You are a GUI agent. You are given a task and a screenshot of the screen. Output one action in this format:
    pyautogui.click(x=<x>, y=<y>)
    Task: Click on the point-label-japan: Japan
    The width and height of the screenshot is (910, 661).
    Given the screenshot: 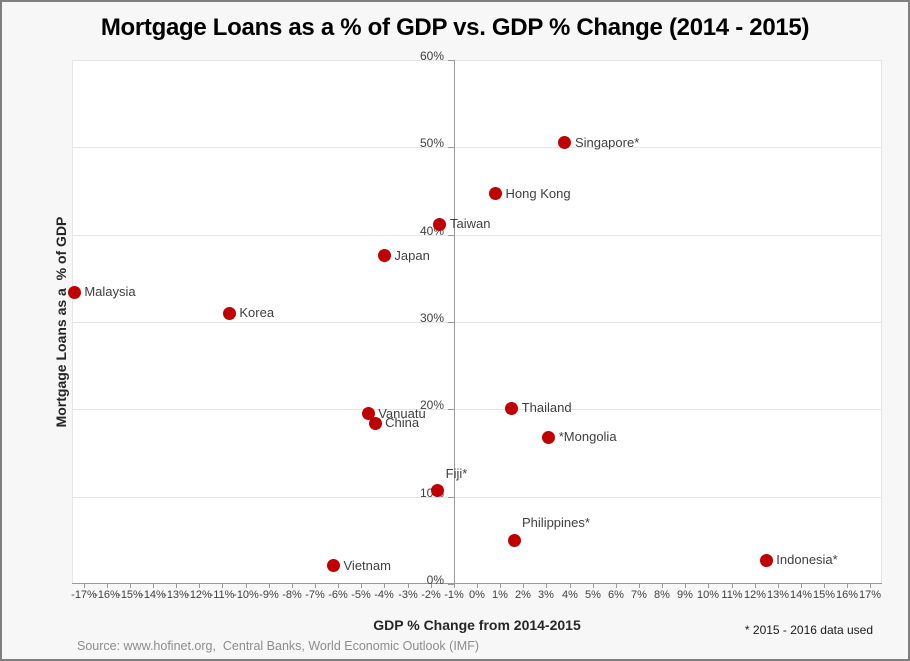 What is the action you would take?
    pyautogui.click(x=412, y=255)
    